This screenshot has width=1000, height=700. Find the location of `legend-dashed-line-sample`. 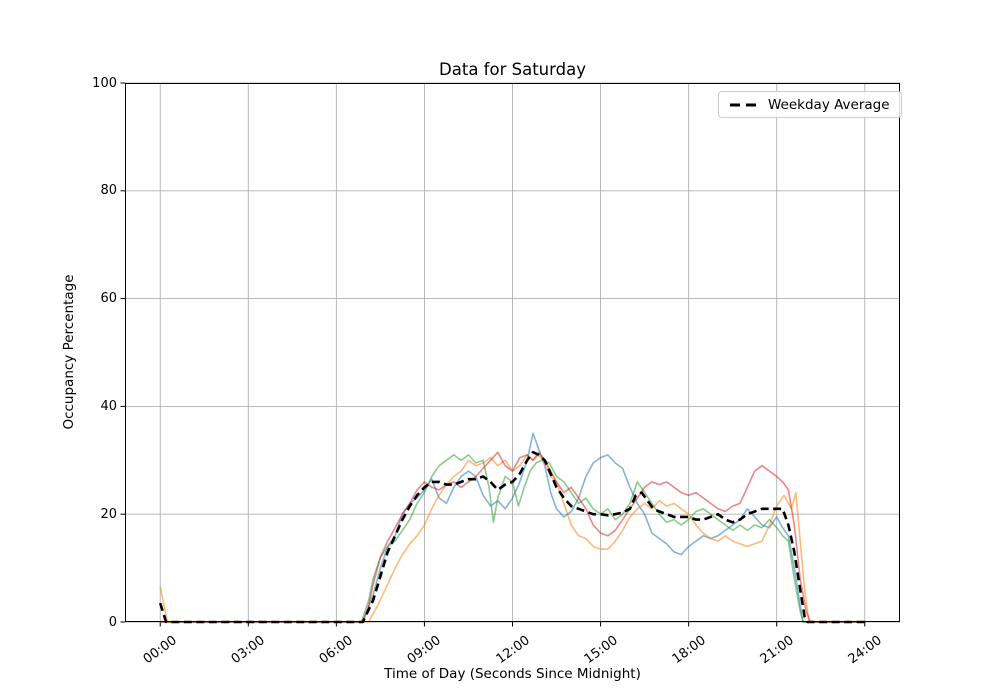

legend-dashed-line-sample is located at coordinates (744, 104).